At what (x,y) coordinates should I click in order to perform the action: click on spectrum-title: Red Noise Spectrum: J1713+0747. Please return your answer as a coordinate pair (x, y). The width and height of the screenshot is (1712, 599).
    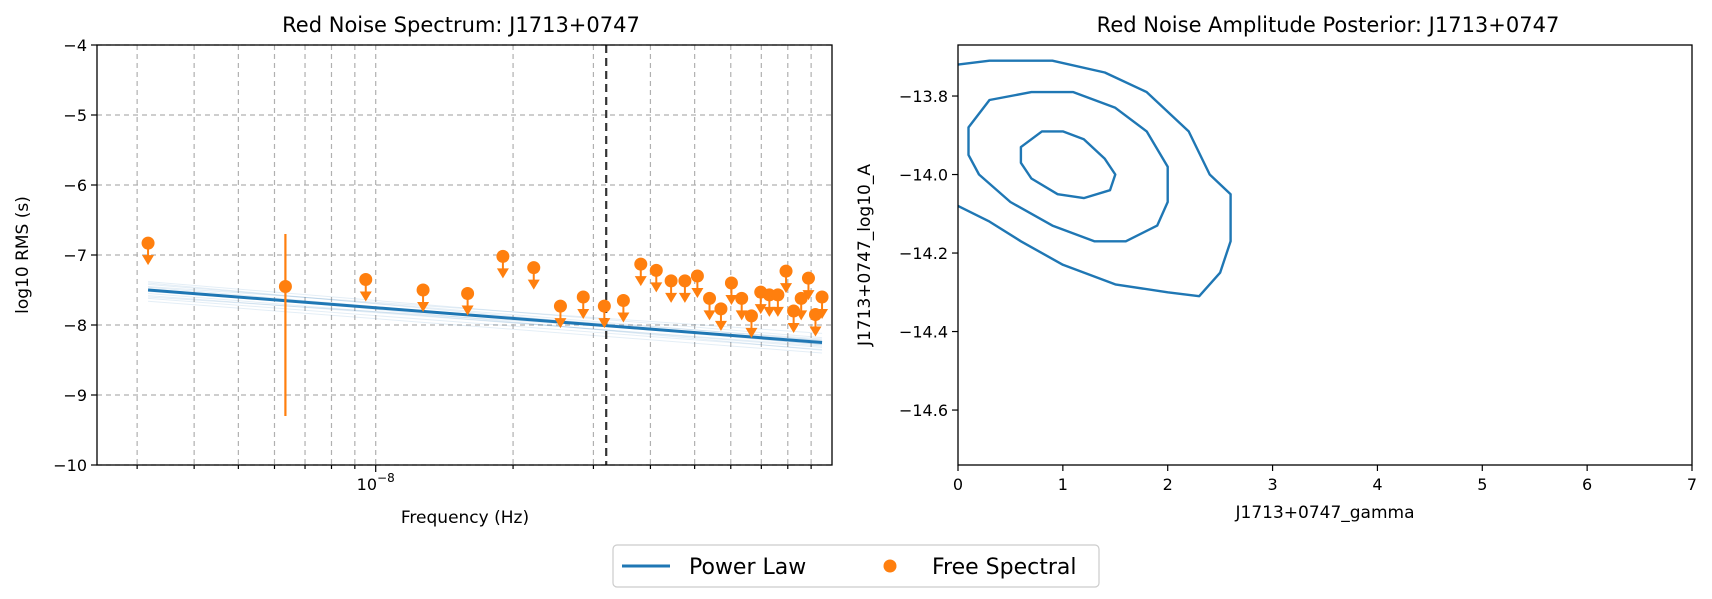
    Looking at the image, I should click on (461, 25).